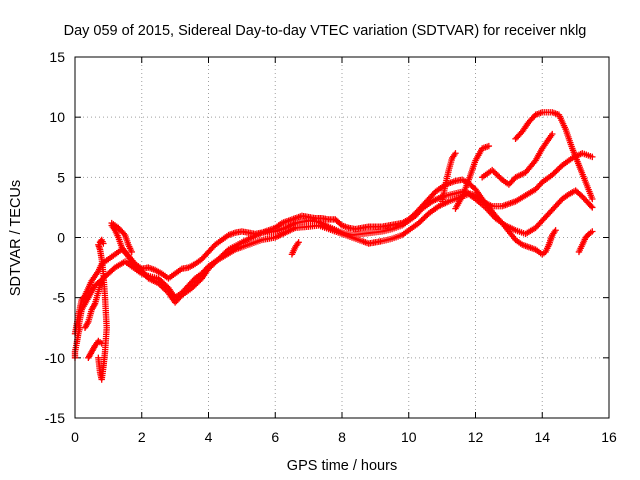  What do you see at coordinates (57, 117) in the screenshot?
I see `y-tick-label: 10` at bounding box center [57, 117].